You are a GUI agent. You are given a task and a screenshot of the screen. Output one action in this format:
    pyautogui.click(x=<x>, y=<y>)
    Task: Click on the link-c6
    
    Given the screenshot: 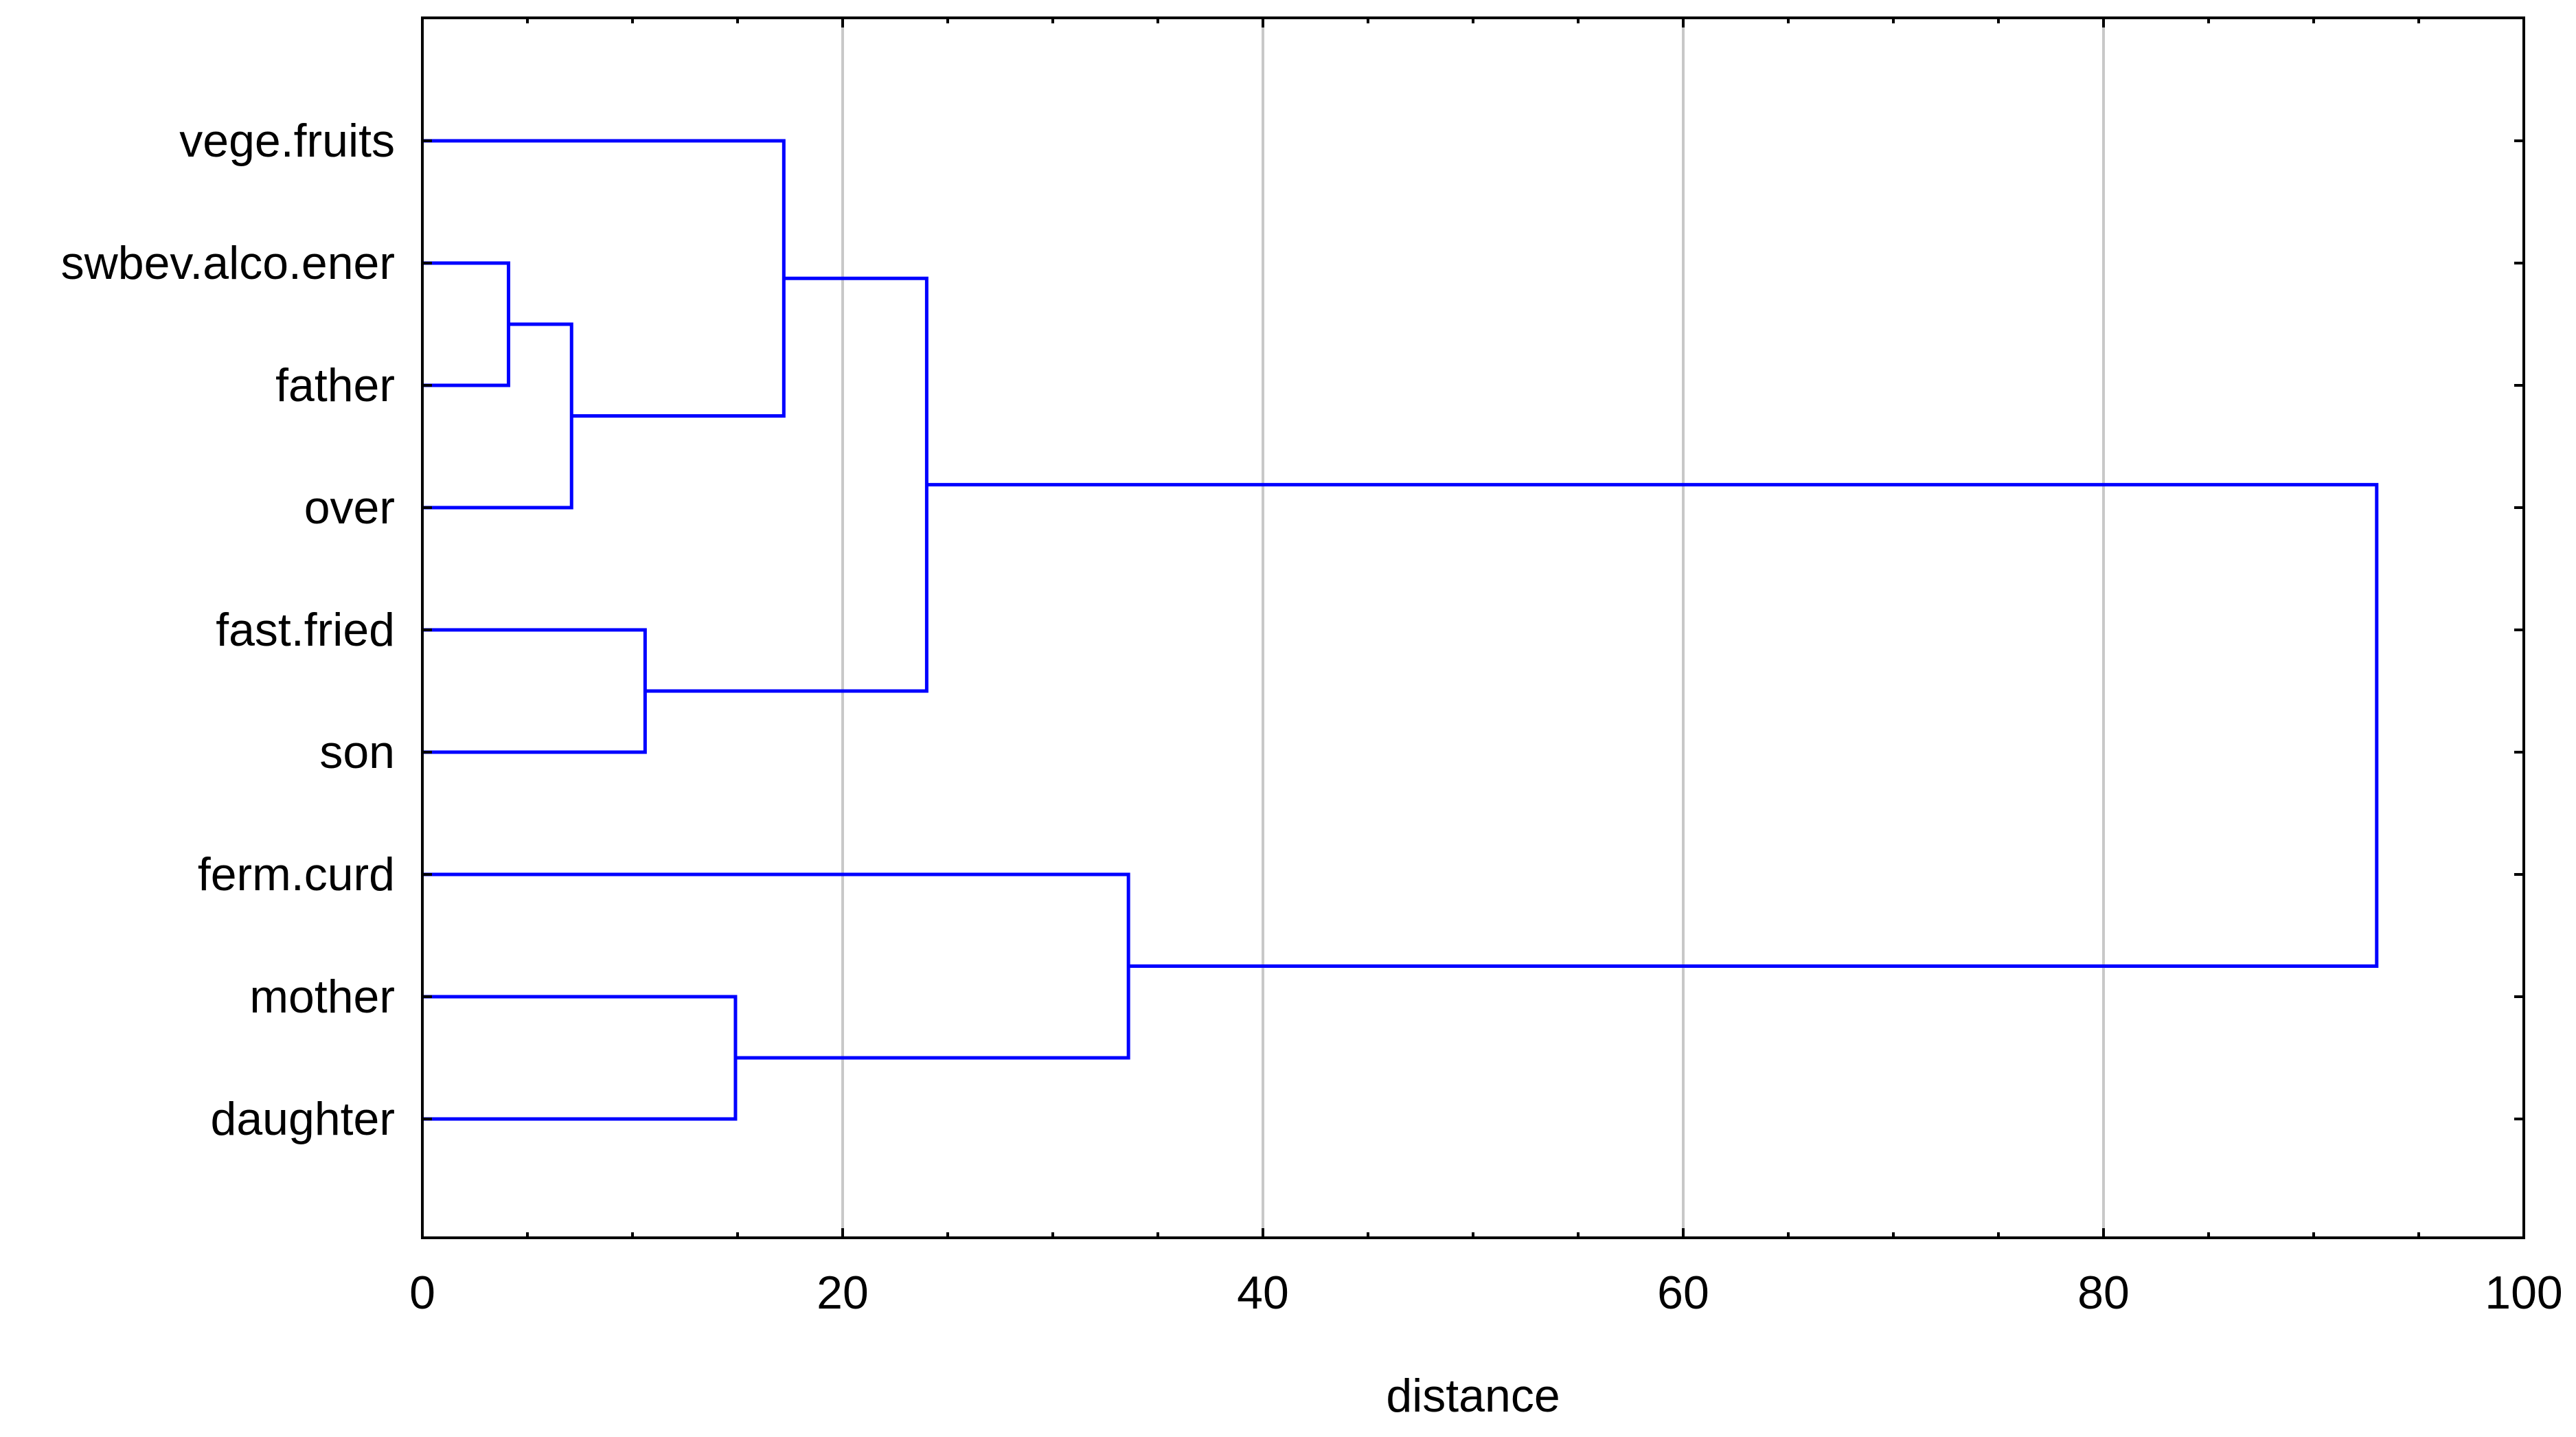 What is the action you would take?
    pyautogui.click(x=786, y=484)
    